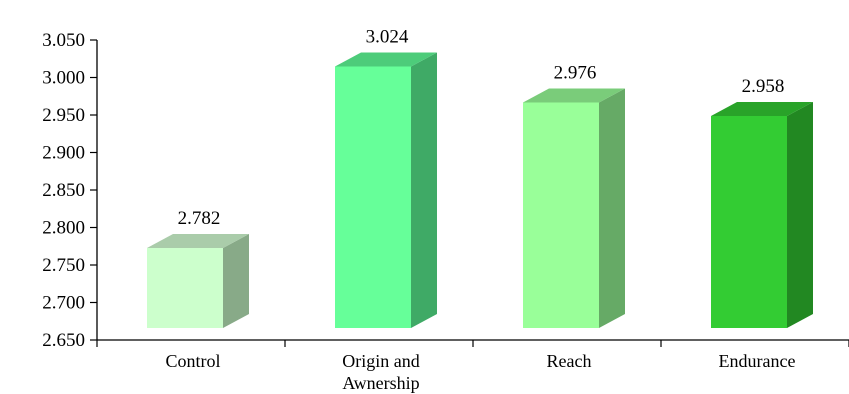 Image resolution: width=849 pixels, height=394 pixels. I want to click on x-category-label: Origin and, so click(380, 361).